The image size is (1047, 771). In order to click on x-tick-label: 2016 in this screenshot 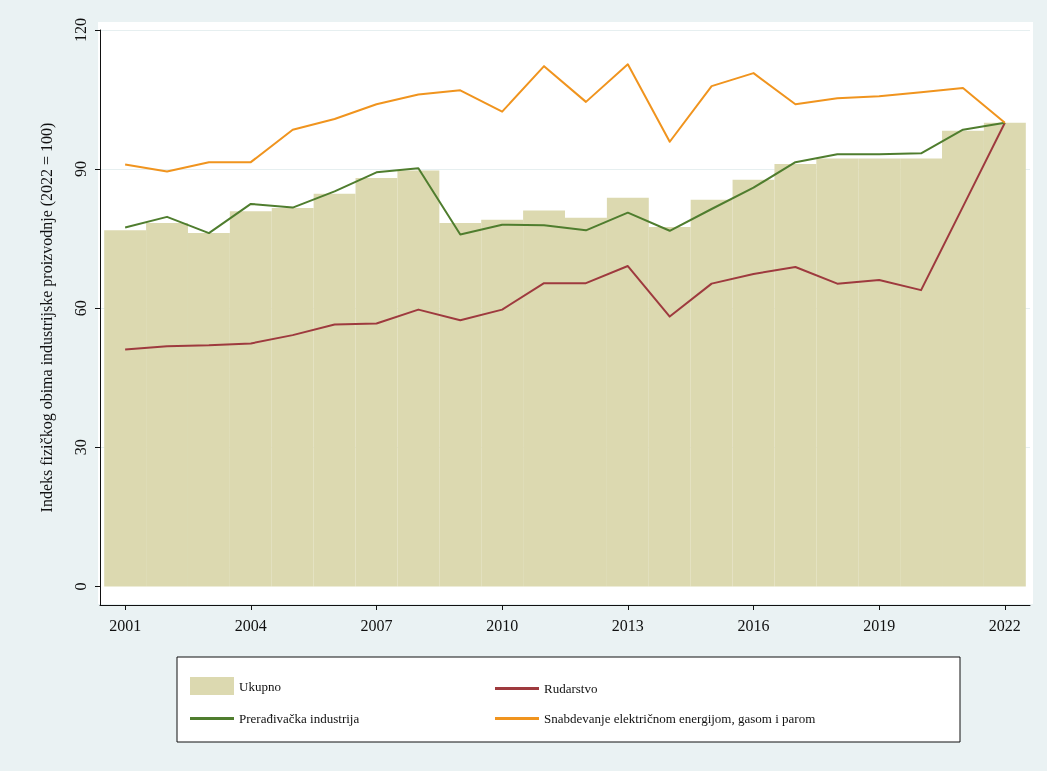, I will do `click(753, 625)`.